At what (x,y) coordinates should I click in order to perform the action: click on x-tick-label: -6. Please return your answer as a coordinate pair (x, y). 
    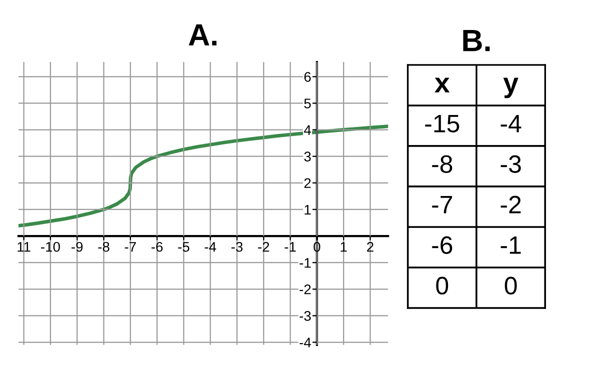
    Looking at the image, I should click on (157, 247).